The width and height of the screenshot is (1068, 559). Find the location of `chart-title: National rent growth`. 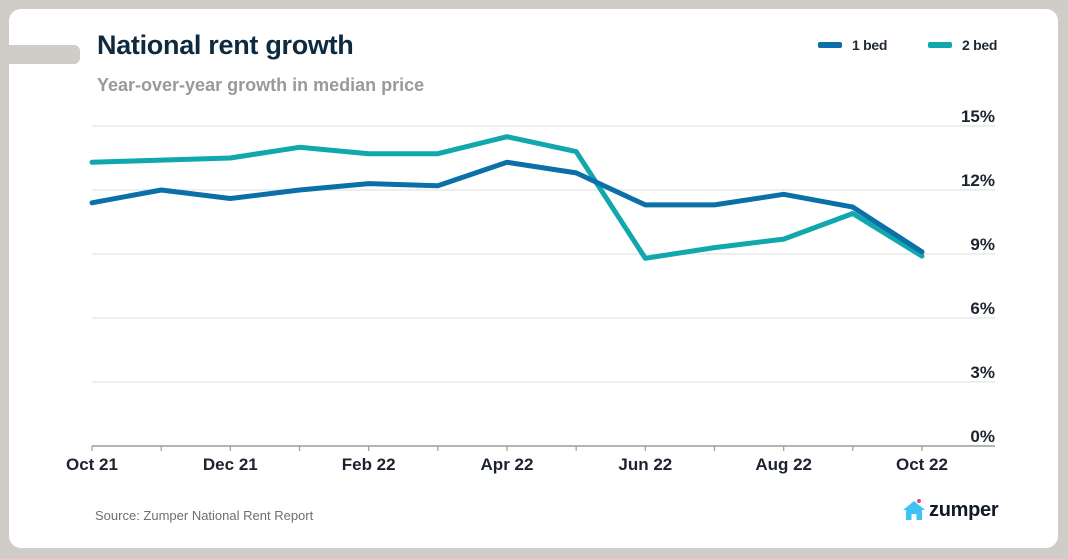

chart-title: National rent growth is located at coordinates (225, 45).